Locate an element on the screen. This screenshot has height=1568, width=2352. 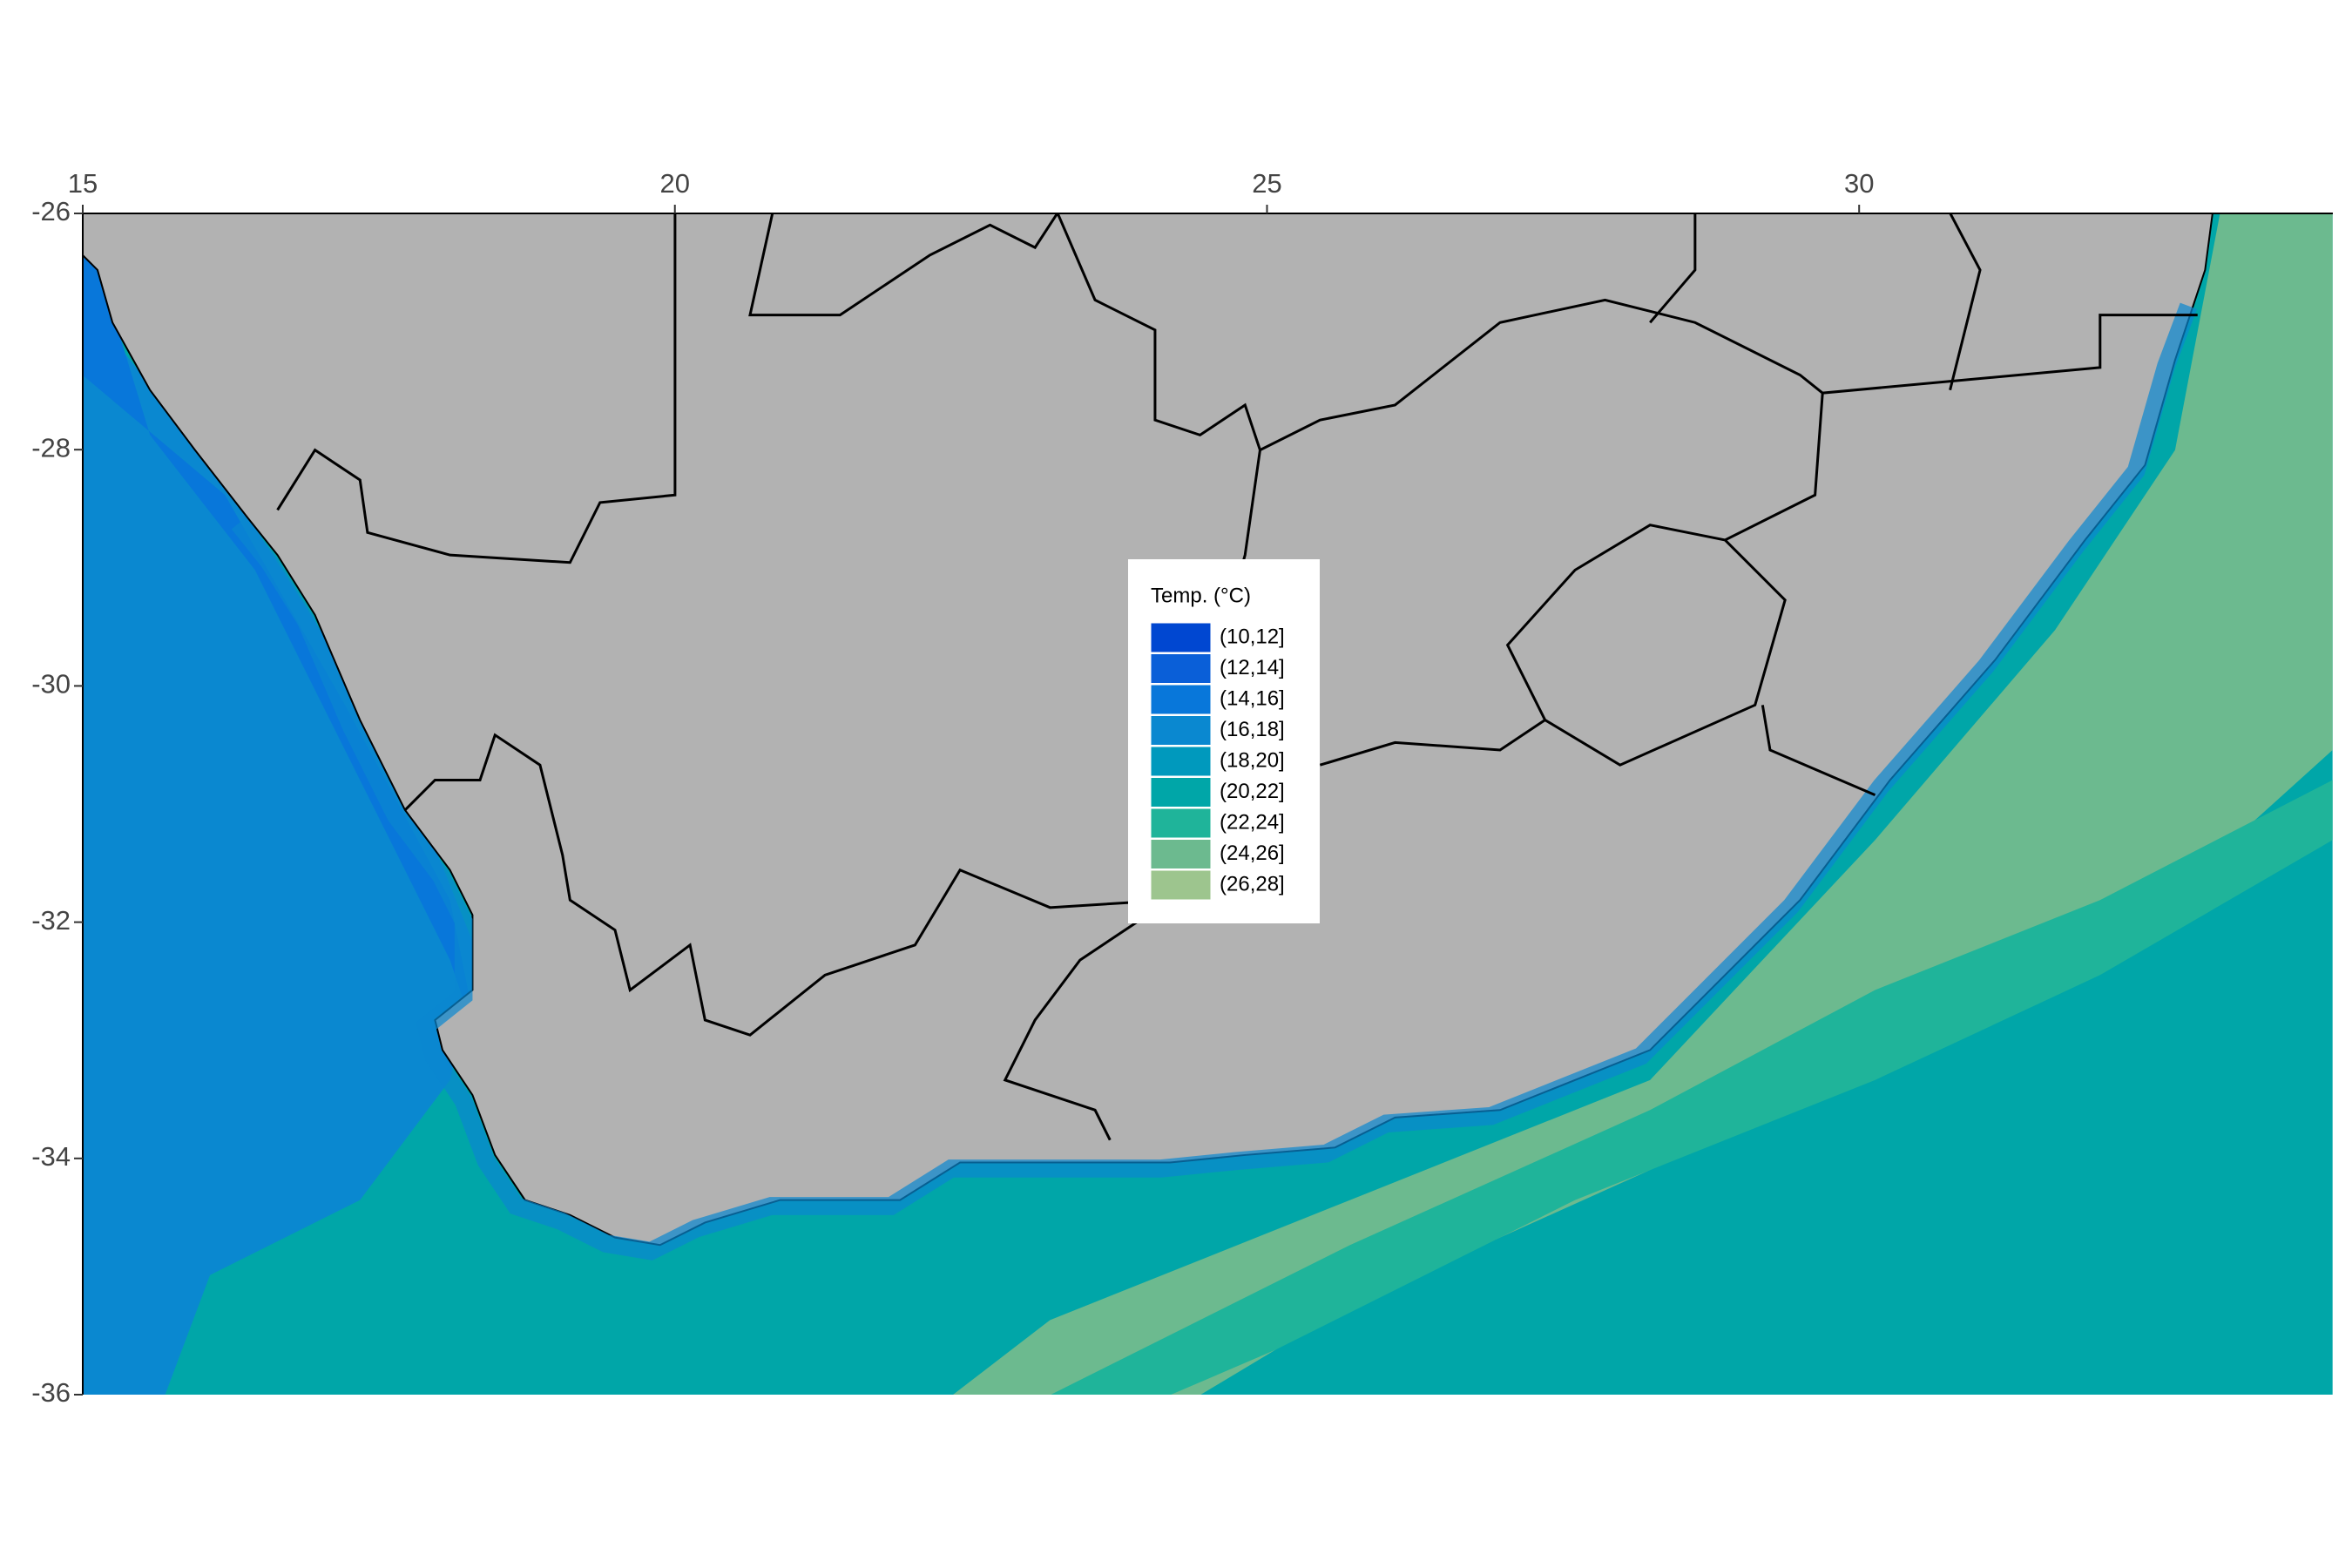
y-tick-label: -30 is located at coordinates (51, 684).